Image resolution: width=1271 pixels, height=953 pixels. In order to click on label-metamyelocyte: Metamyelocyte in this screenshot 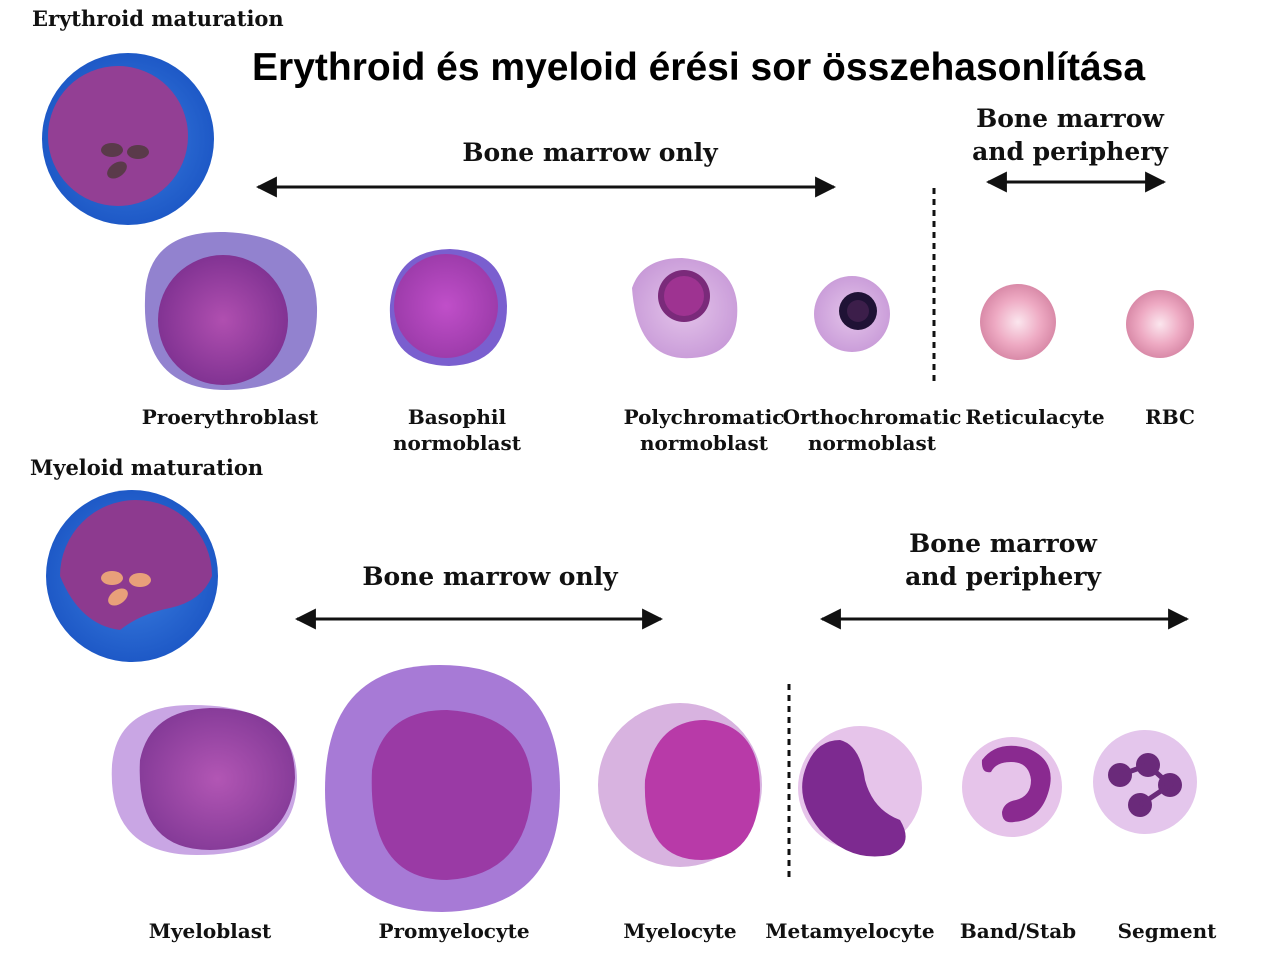, I will do `click(850, 931)`.